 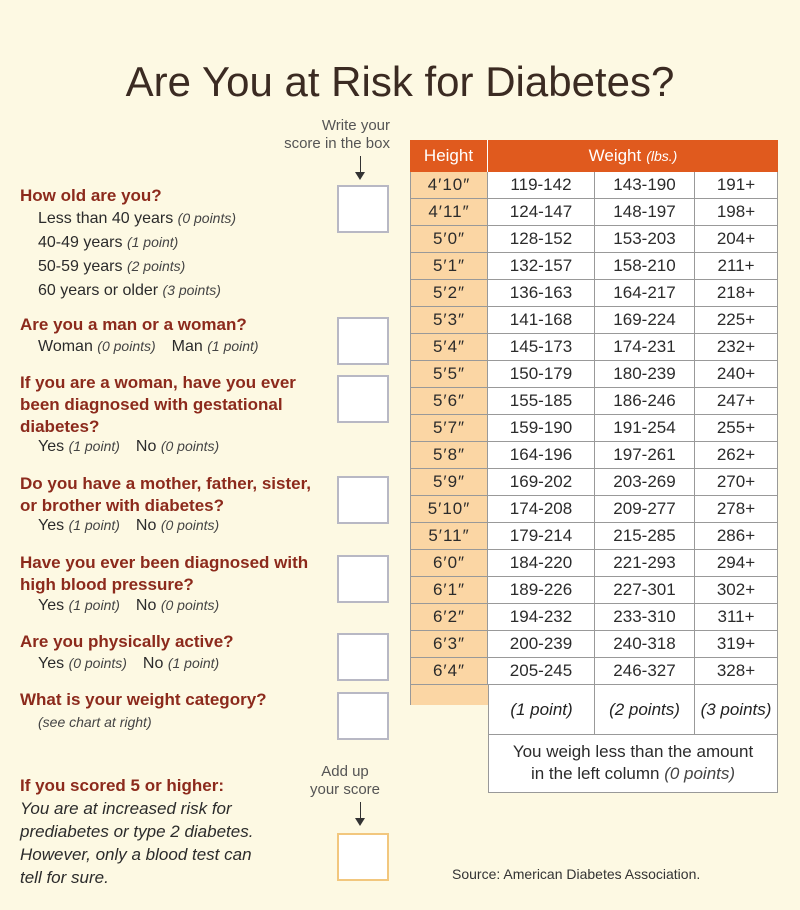 I want to click on weight-cell: 136-163, so click(x=541, y=293).